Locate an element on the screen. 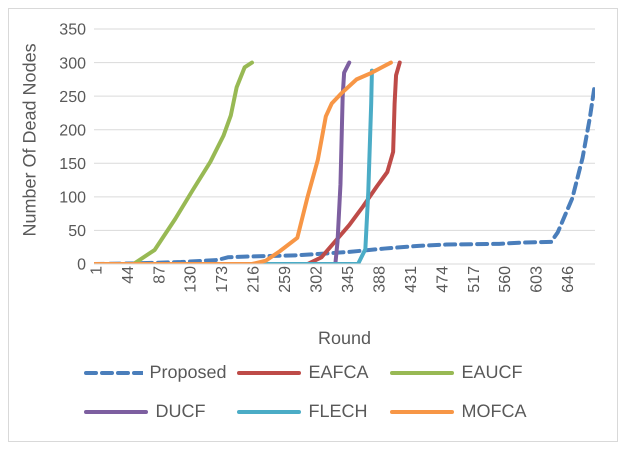  x-tick-label: 388 is located at coordinates (379, 279).